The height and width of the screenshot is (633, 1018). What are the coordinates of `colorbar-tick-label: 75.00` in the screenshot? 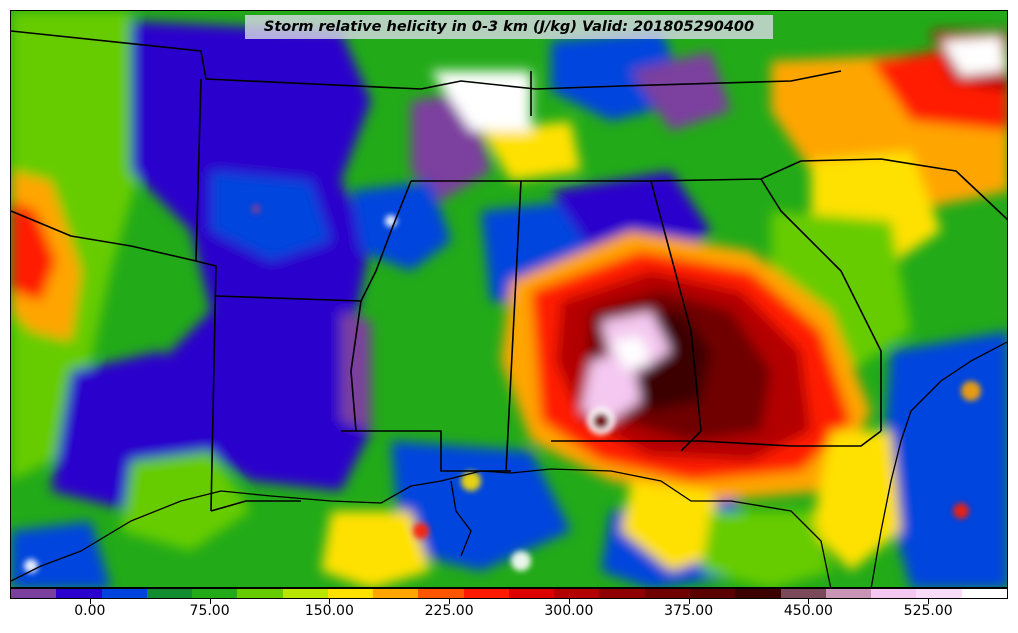 It's located at (209, 611).